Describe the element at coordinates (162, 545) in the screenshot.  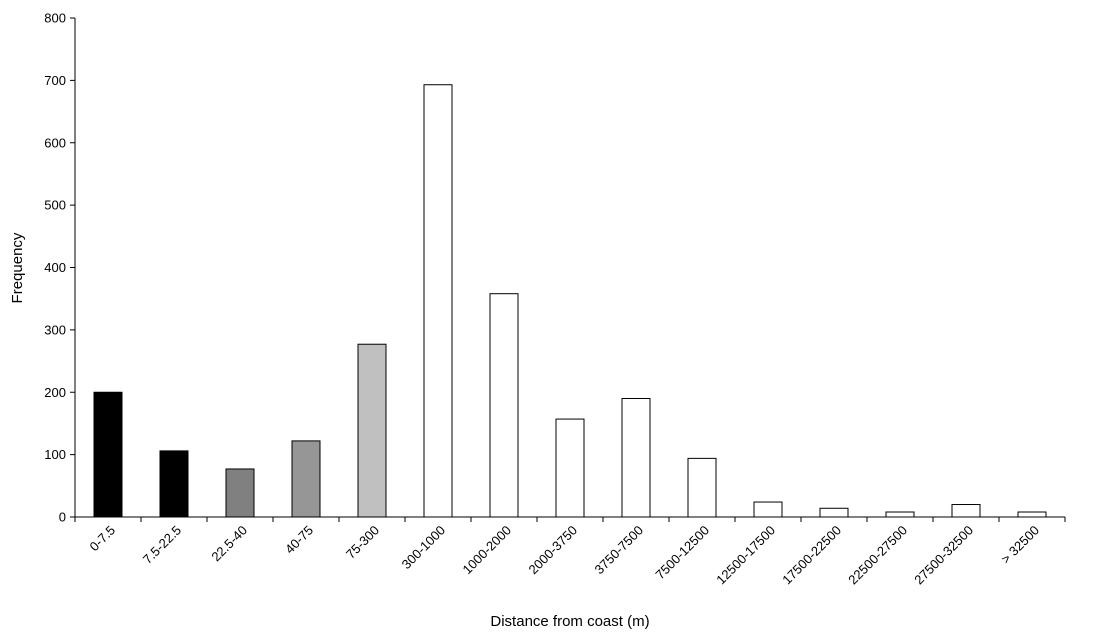
I see `x-tick-label: 7.5-22.5` at that location.